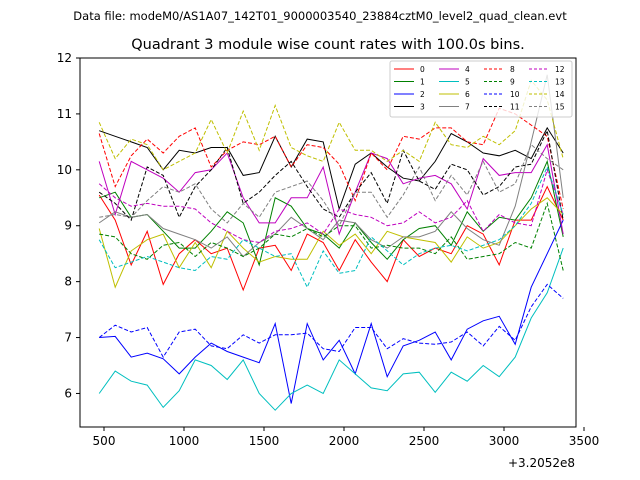 The image size is (640, 480). What do you see at coordinates (560, 94) in the screenshot?
I see `legend-label-14: 14` at bounding box center [560, 94].